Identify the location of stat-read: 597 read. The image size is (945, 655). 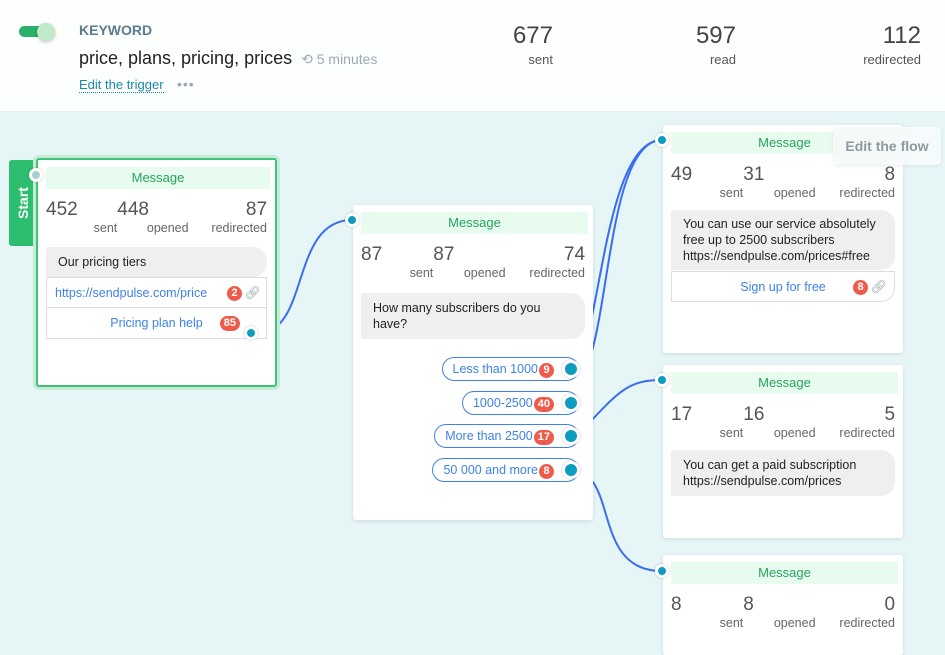
(715, 44).